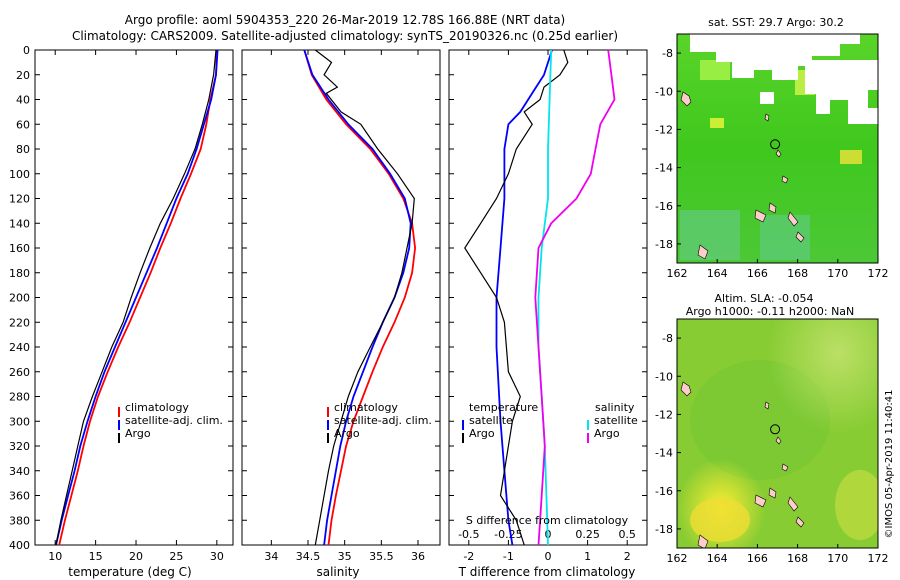  What do you see at coordinates (23, 124) in the screenshot?
I see `depth-tick-label: 60` at bounding box center [23, 124].